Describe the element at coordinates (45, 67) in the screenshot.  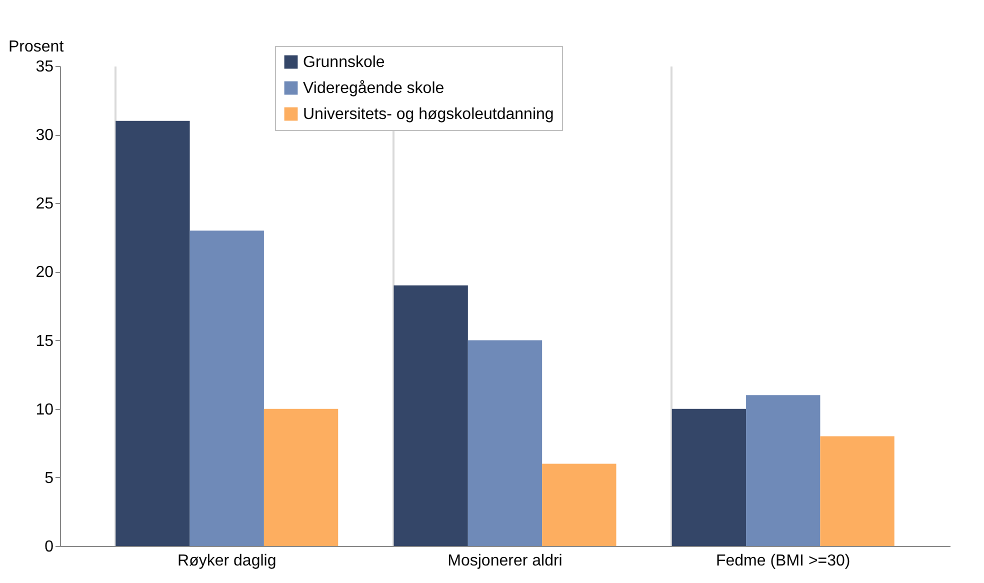
I see `y-tick-label: 35` at that location.